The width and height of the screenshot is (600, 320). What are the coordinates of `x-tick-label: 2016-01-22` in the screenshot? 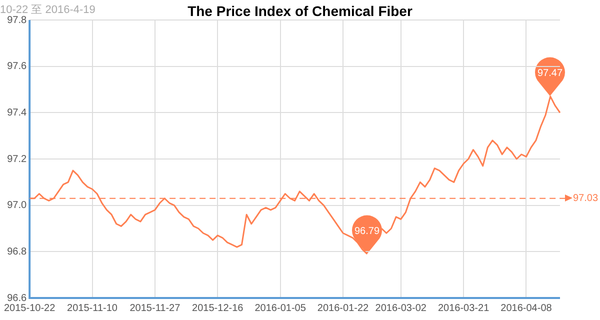 It's located at (343, 308).